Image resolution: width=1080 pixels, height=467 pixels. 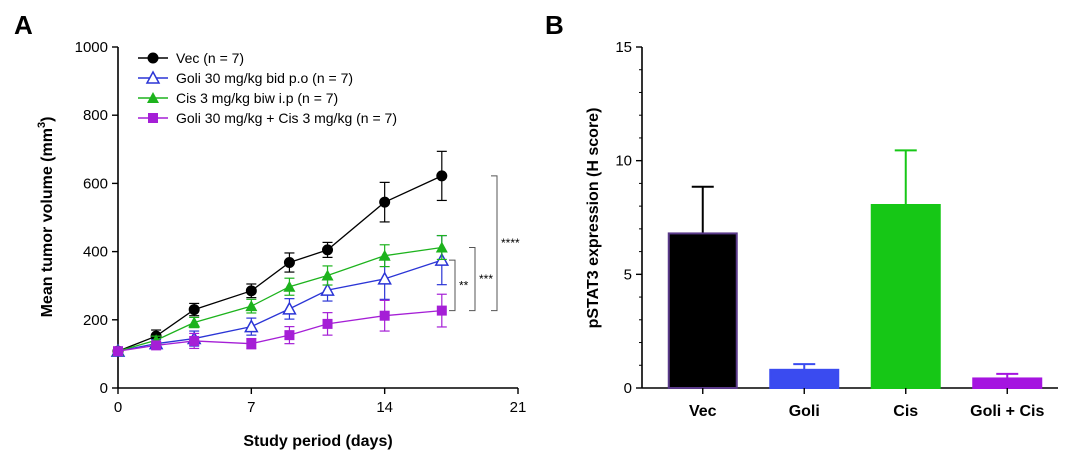 I want to click on panel-b-y-ticks: 0 5 10 15, so click(x=628, y=218).